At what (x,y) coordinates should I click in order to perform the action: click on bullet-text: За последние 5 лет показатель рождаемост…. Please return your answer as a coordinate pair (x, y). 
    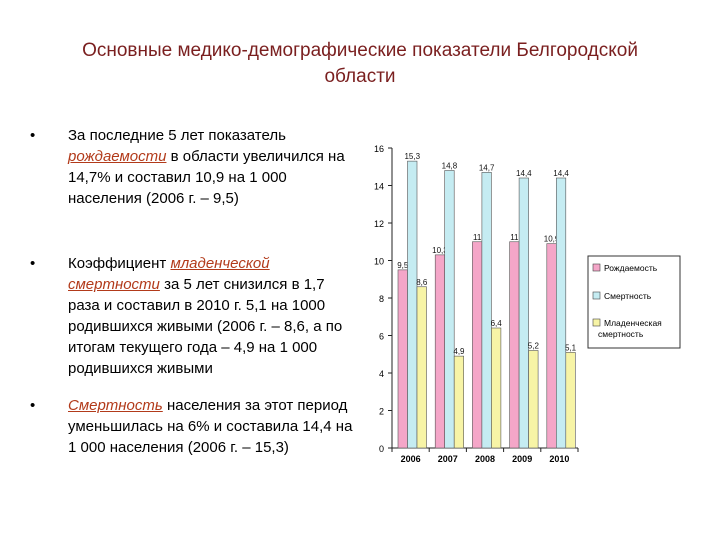
    Looking at the image, I should click on (213, 167).